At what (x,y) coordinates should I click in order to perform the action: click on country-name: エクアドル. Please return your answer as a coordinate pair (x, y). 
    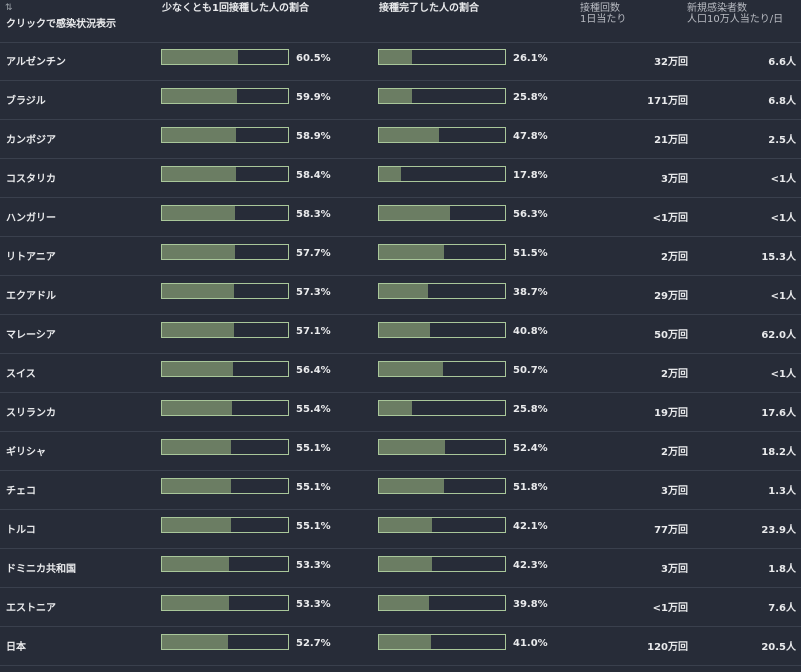
    Looking at the image, I should click on (31, 296).